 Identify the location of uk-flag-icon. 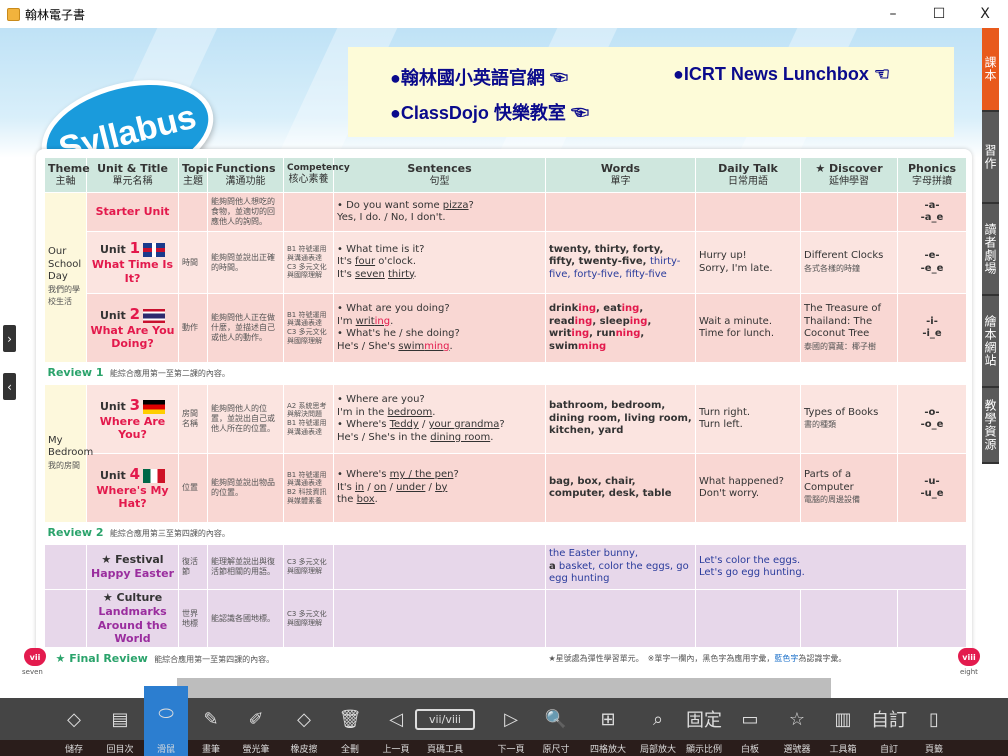
(154, 250).